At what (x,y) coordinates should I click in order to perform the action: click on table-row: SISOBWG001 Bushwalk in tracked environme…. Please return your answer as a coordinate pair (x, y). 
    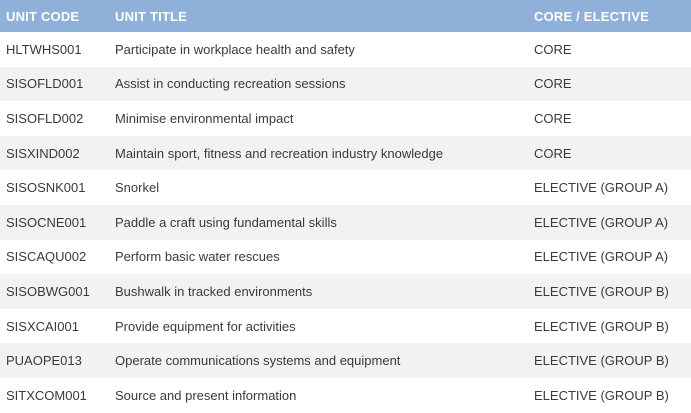
    Looking at the image, I should click on (345, 291).